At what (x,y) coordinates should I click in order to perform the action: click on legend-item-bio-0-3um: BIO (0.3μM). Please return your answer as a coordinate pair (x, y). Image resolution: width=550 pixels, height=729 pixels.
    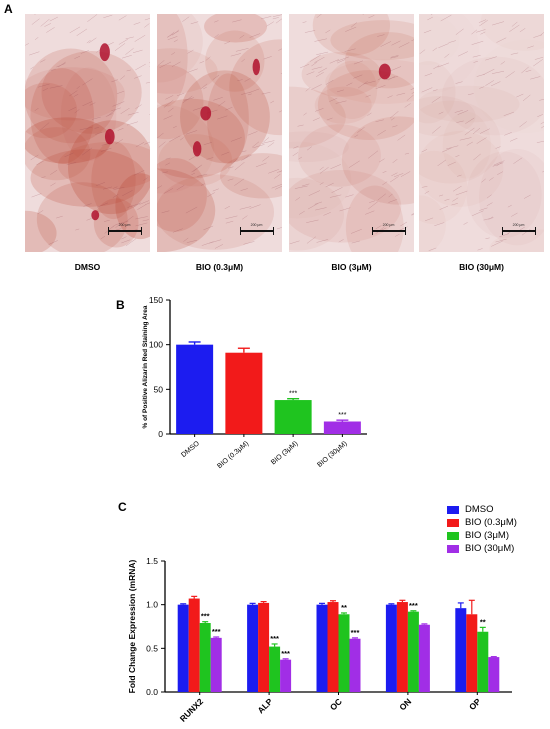
    Looking at the image, I should click on (482, 522).